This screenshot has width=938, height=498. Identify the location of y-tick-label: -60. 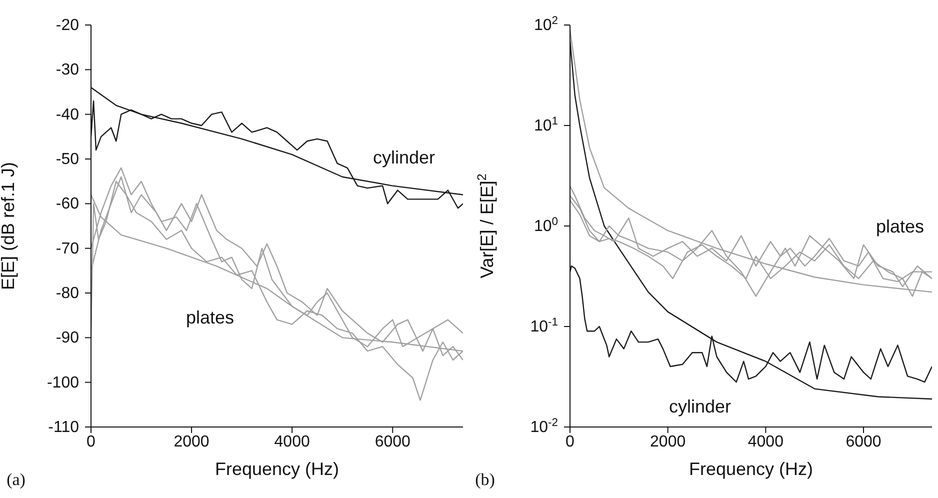
(68, 204).